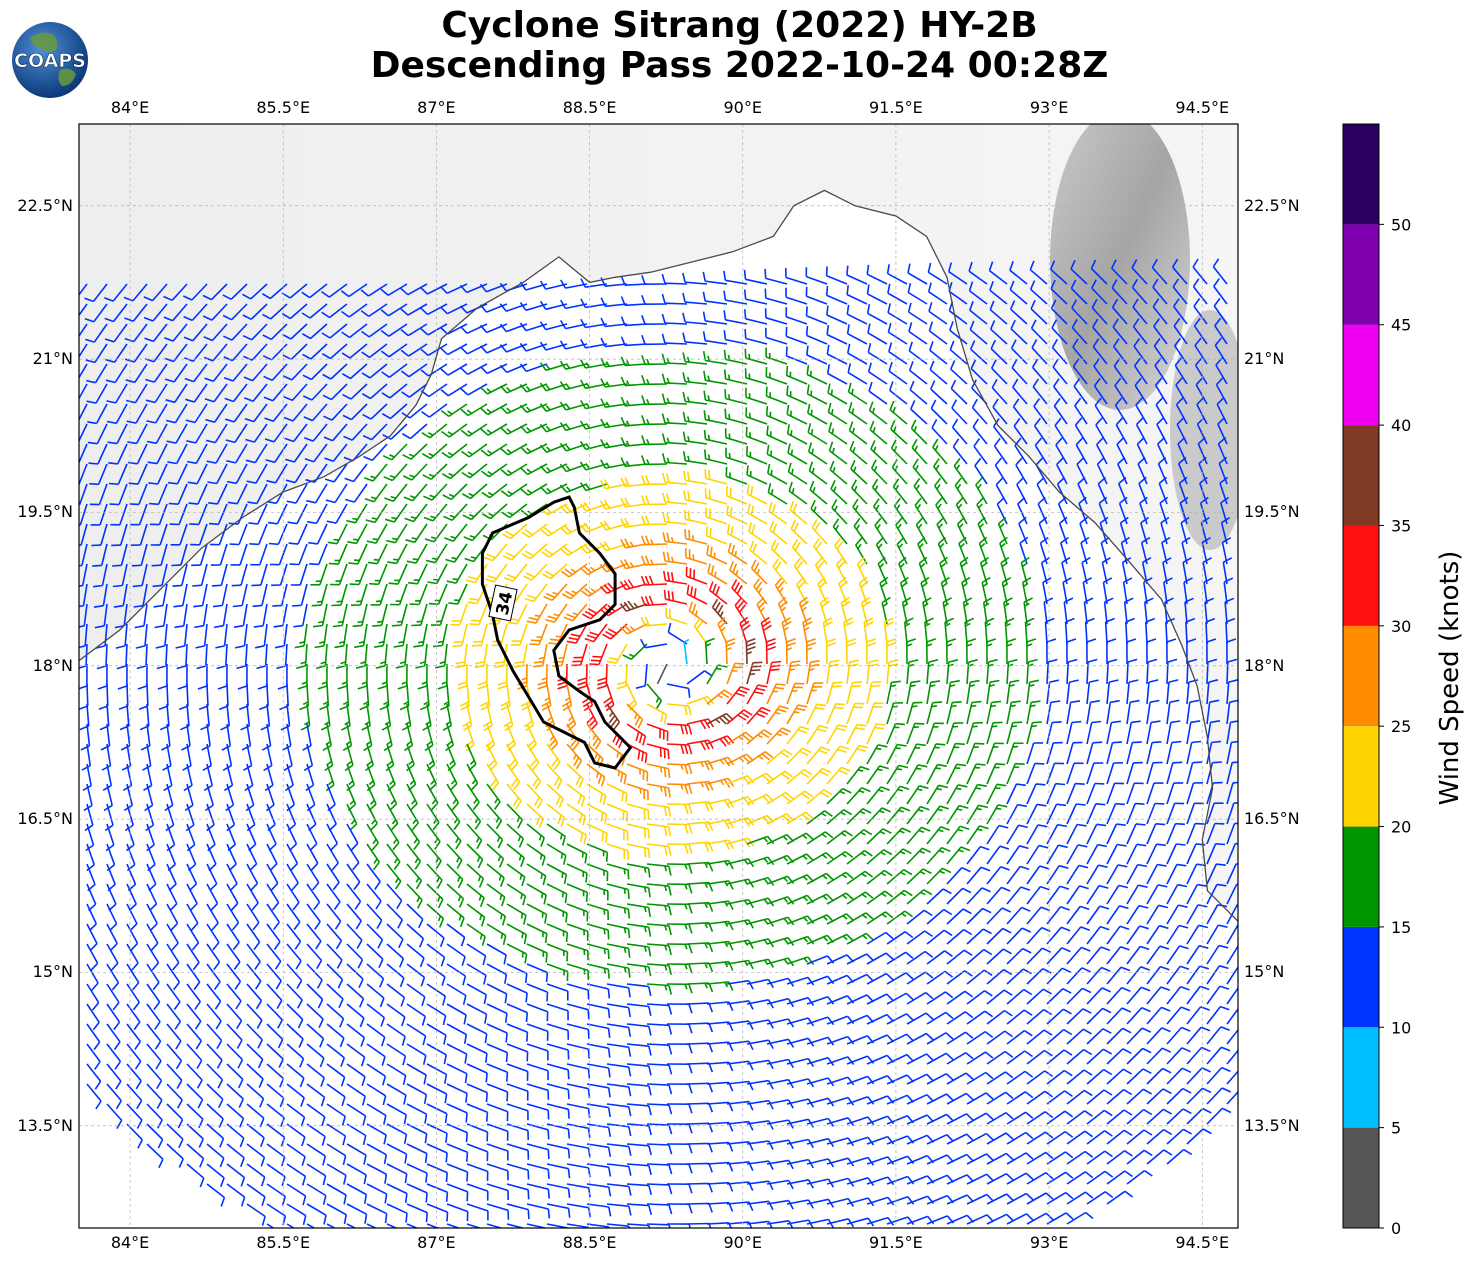  Describe the element at coordinates (130, 107) in the screenshot. I see `lon-tick-label-top: 84°E` at that location.